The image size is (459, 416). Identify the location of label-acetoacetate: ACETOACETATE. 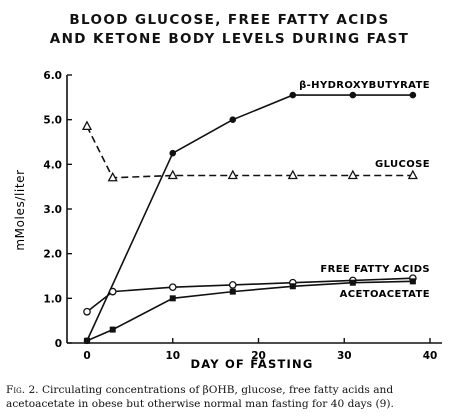
(385, 294).